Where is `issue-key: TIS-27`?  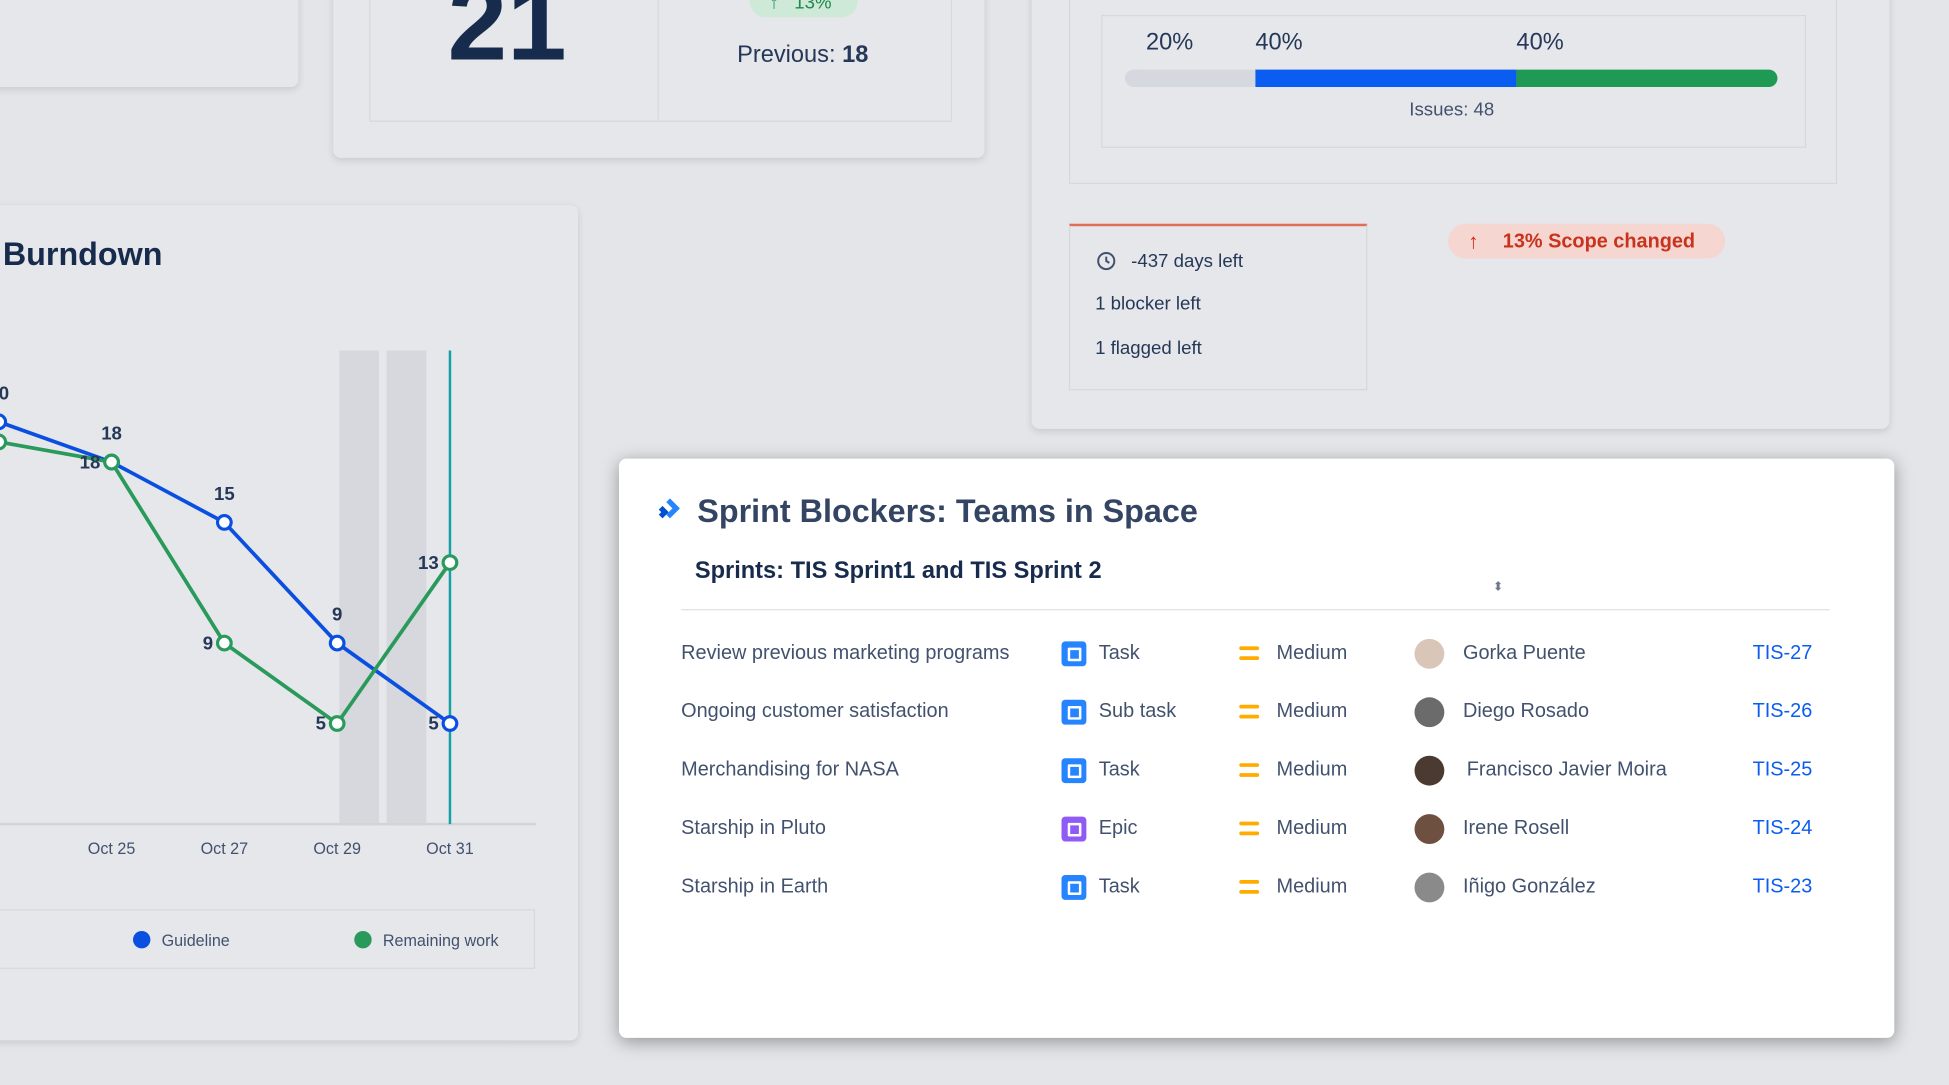 issue-key: TIS-27 is located at coordinates (1782, 653).